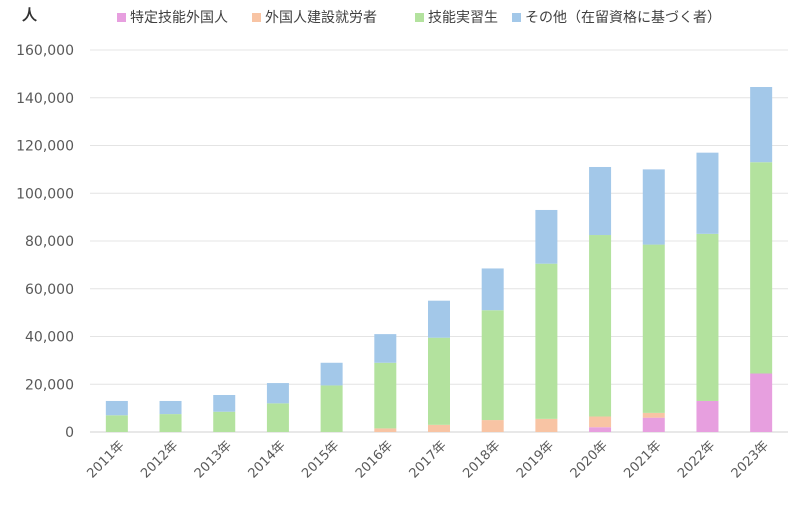  What do you see at coordinates (49, 338) in the screenshot?
I see `y-tick-label: 40,000` at bounding box center [49, 338].